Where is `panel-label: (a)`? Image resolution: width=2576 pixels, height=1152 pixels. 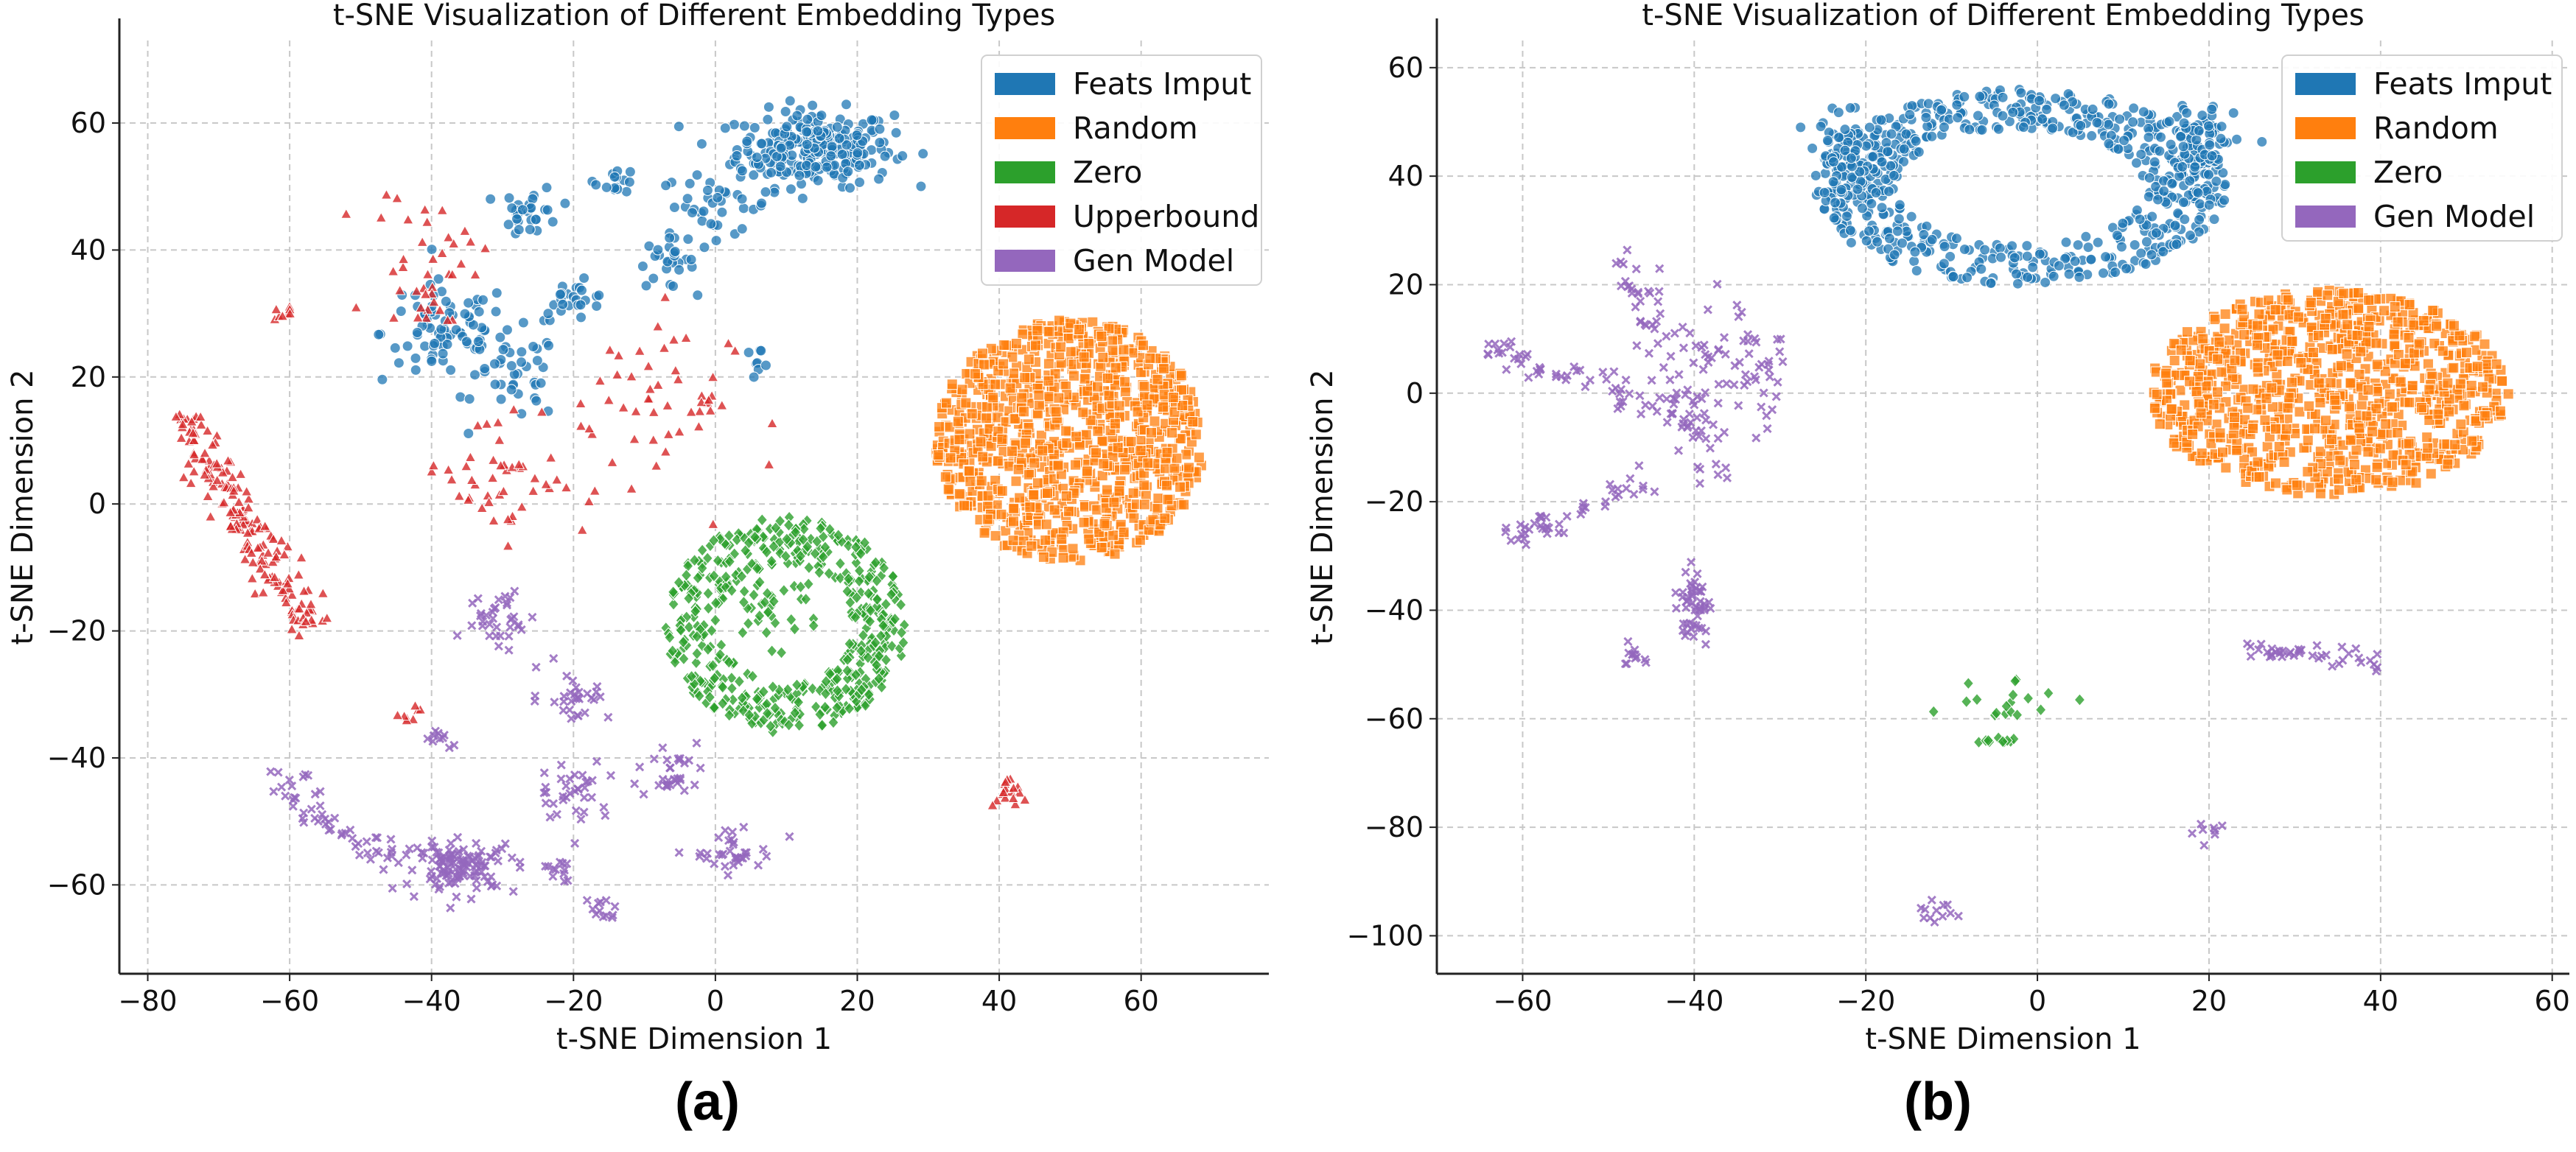 panel-label: (a) is located at coordinates (707, 1101).